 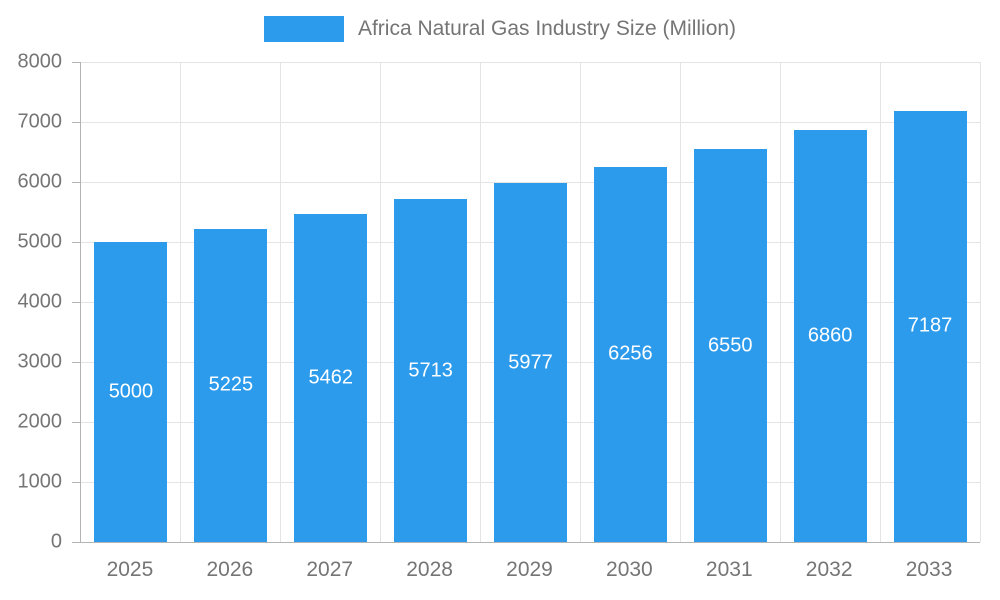 I want to click on x-axis-label: 2025, so click(x=130, y=569).